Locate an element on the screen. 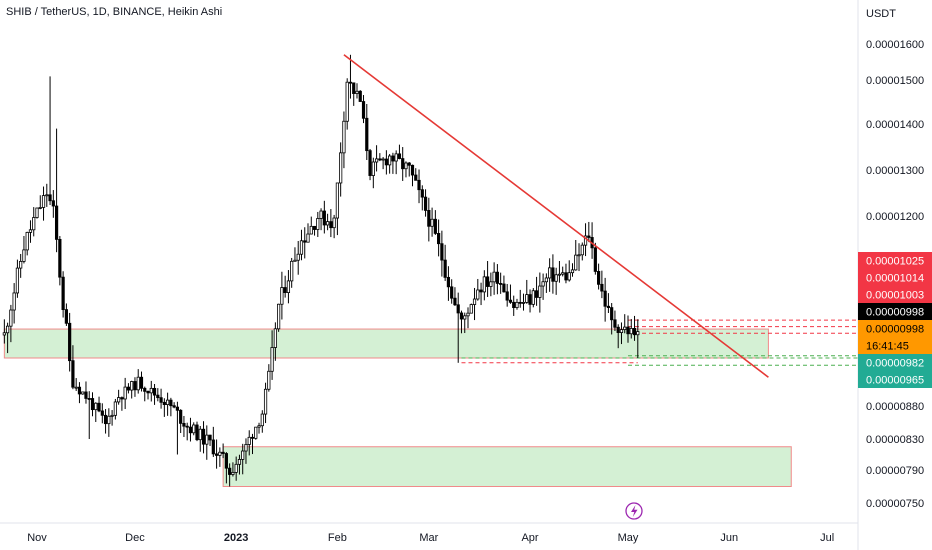 This screenshot has width=932, height=550. price-tag-label: 0.00001025 is located at coordinates (895, 262).